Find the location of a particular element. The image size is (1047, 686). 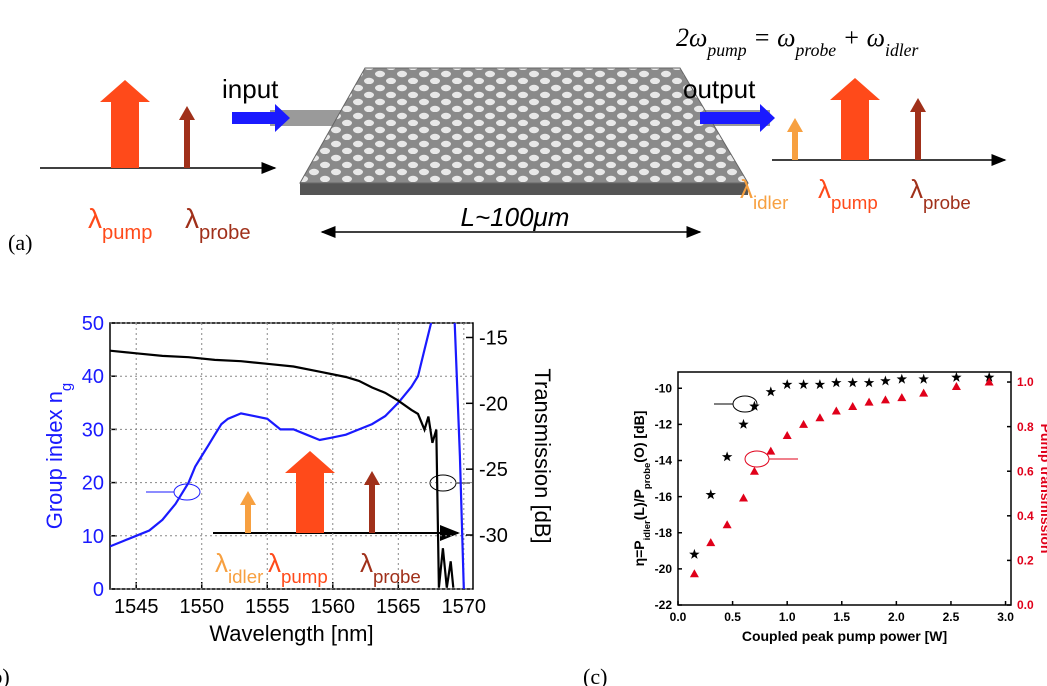

equation-part: pump is located at coordinates (725, 50).